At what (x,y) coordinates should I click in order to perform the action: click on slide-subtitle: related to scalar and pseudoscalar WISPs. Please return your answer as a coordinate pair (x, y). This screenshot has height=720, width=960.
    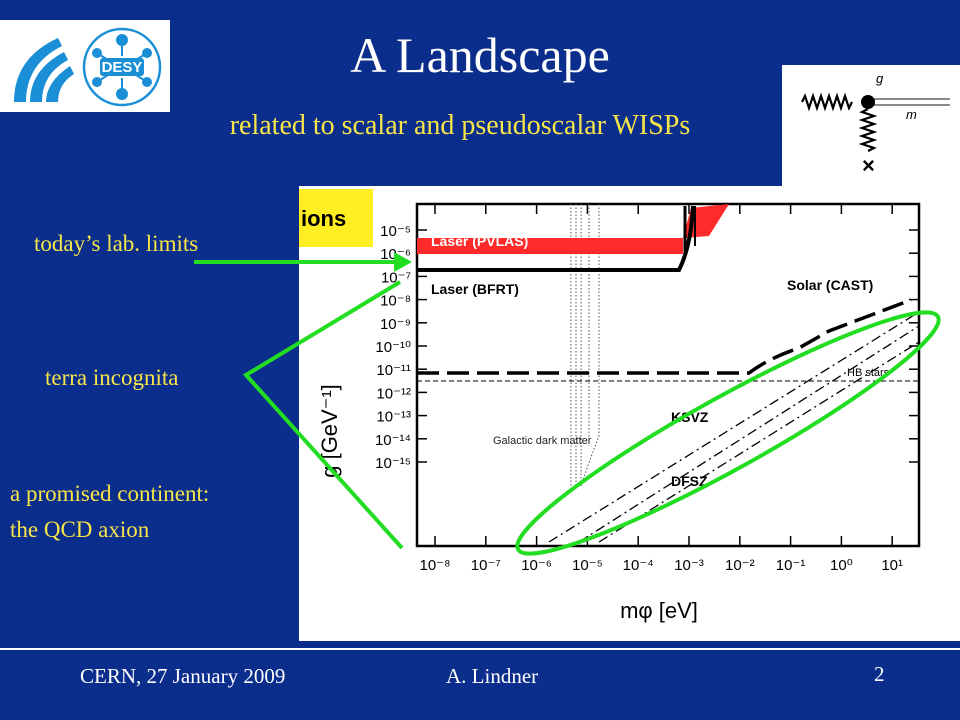
    Looking at the image, I should click on (460, 125).